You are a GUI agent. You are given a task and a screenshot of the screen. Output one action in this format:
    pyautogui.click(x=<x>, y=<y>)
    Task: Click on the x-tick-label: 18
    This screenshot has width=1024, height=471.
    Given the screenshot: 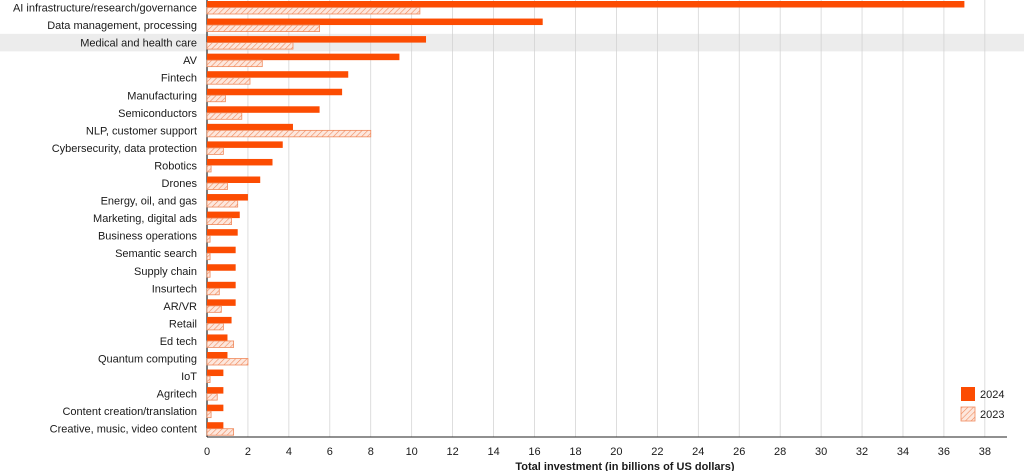 What is the action you would take?
    pyautogui.click(x=575, y=452)
    